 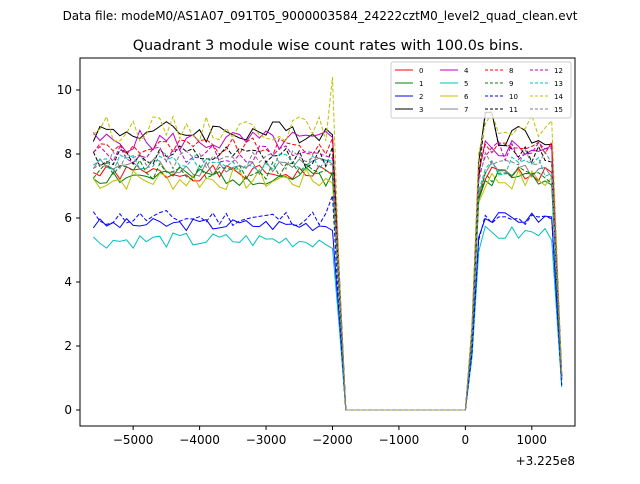 I want to click on y-tick-label: 4, so click(x=68, y=282).